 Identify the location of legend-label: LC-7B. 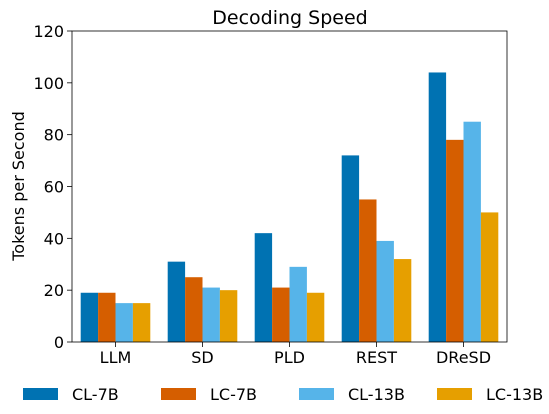
(233, 394).